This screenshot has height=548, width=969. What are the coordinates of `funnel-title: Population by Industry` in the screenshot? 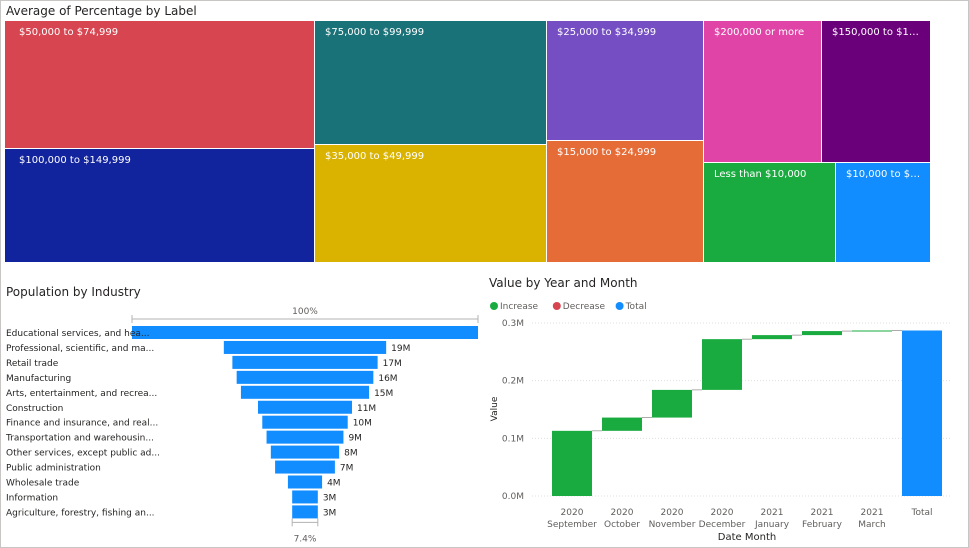 It's located at (73, 292).